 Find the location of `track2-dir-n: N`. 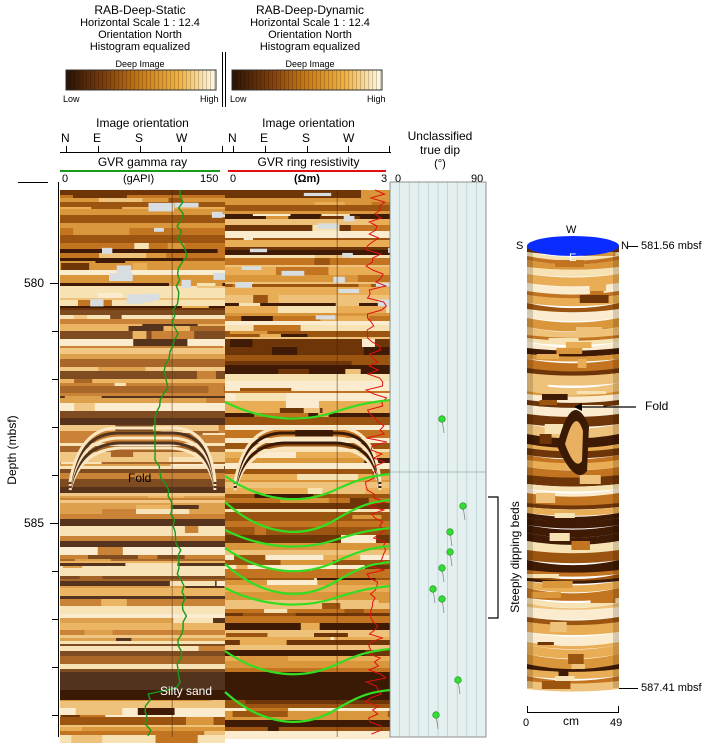

track2-dir-n: N is located at coordinates (232, 138).